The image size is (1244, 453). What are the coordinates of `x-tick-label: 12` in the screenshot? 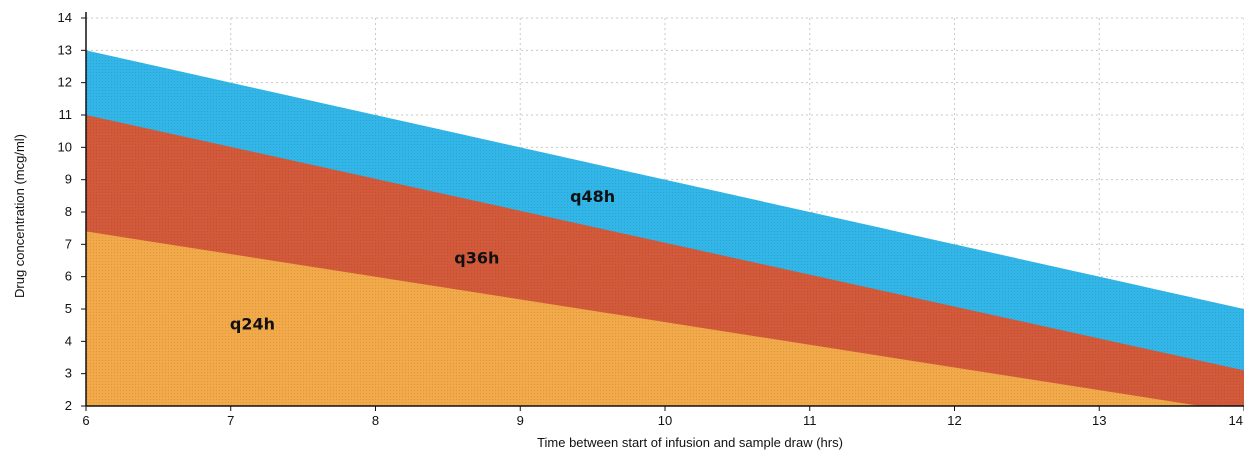 It's located at (954, 420).